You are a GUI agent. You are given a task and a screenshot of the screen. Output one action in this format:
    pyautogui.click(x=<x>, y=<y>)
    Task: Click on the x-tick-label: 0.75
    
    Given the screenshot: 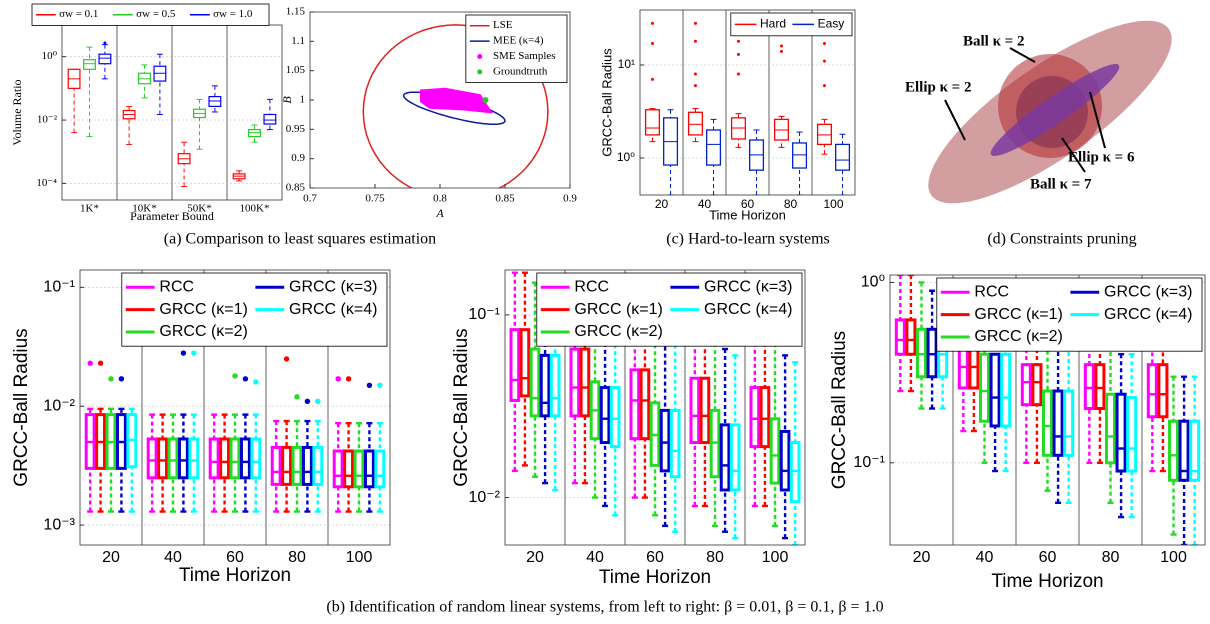 What is the action you would take?
    pyautogui.click(x=375, y=199)
    